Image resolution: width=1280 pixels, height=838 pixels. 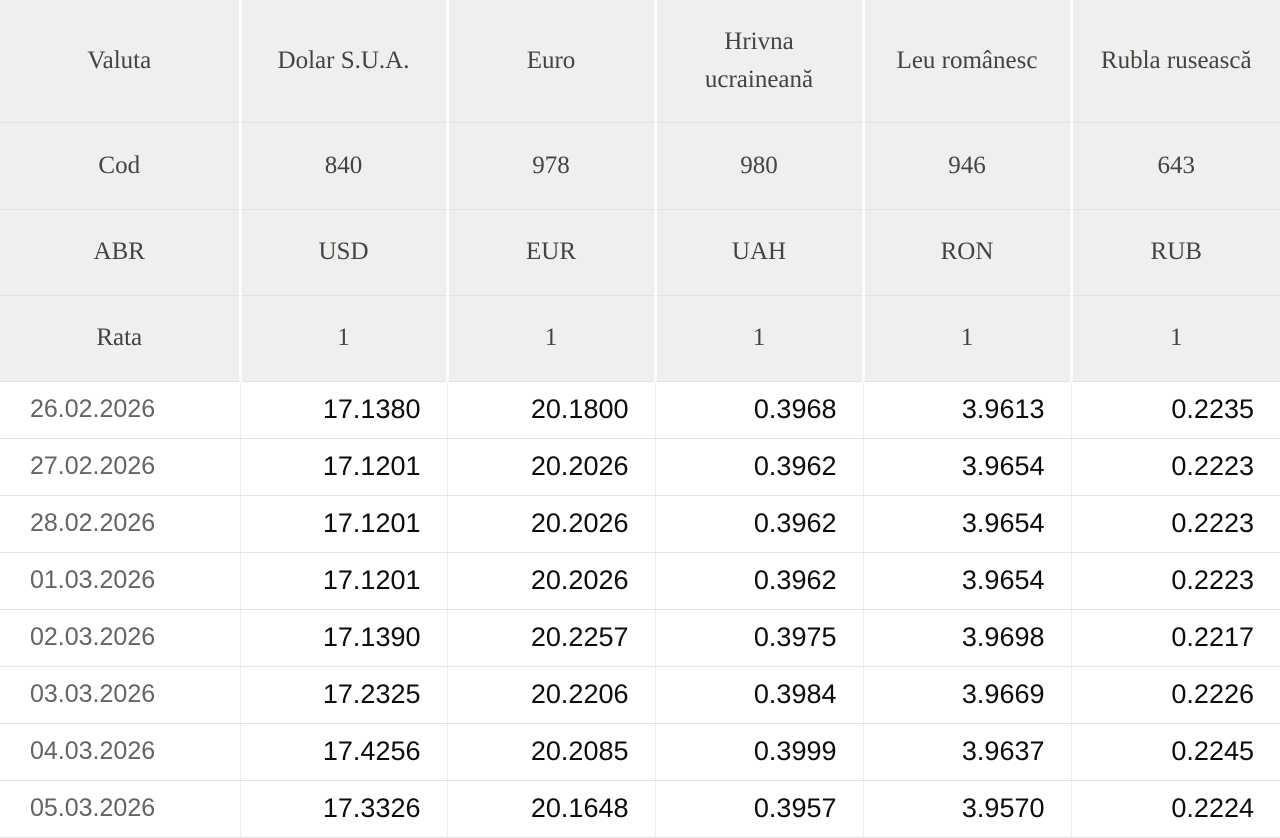 What do you see at coordinates (1175, 252) in the screenshot?
I see `currency-abbr-cell: RUB` at bounding box center [1175, 252].